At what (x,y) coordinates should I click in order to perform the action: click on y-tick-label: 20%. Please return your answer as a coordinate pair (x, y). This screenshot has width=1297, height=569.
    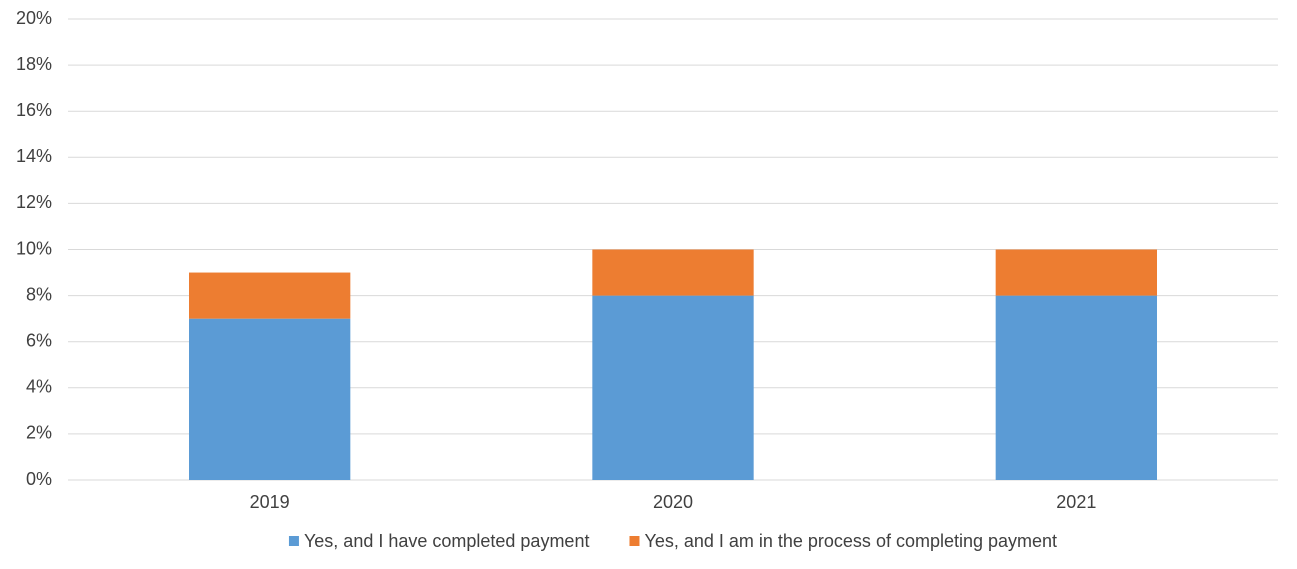
    Looking at the image, I should click on (34, 18).